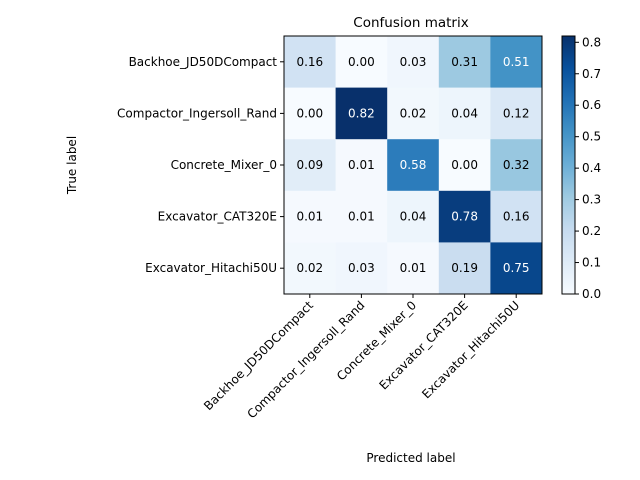 The width and height of the screenshot is (640, 480). What do you see at coordinates (591, 74) in the screenshot?
I see `colorbar-tick-label: 0.7` at bounding box center [591, 74].